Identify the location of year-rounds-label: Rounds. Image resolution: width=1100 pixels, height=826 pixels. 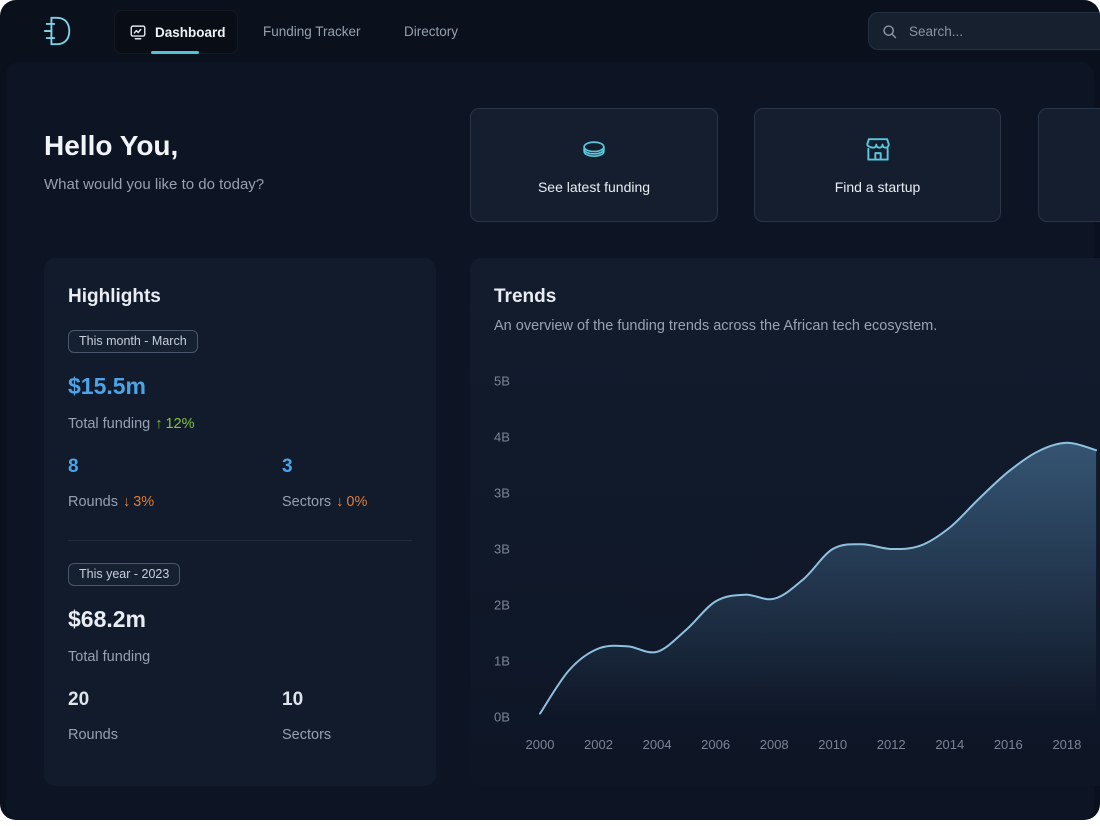
(93, 735).